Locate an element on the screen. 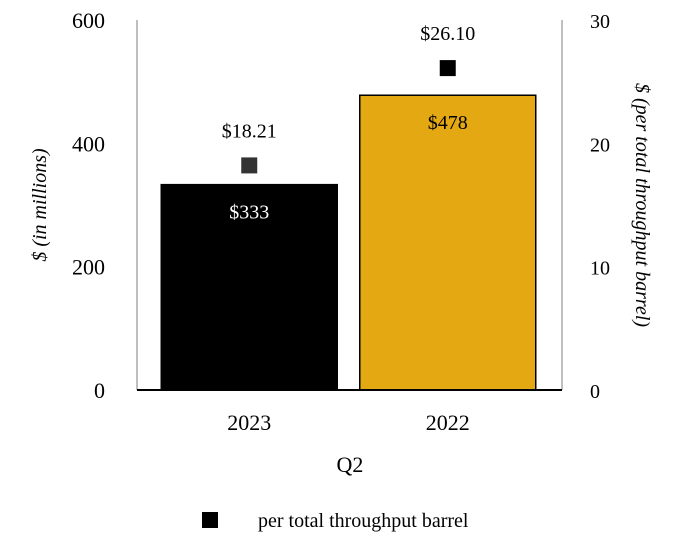 Image resolution: width=682 pixels, height=552 pixels. right-tick-label: 0 is located at coordinates (595, 392).